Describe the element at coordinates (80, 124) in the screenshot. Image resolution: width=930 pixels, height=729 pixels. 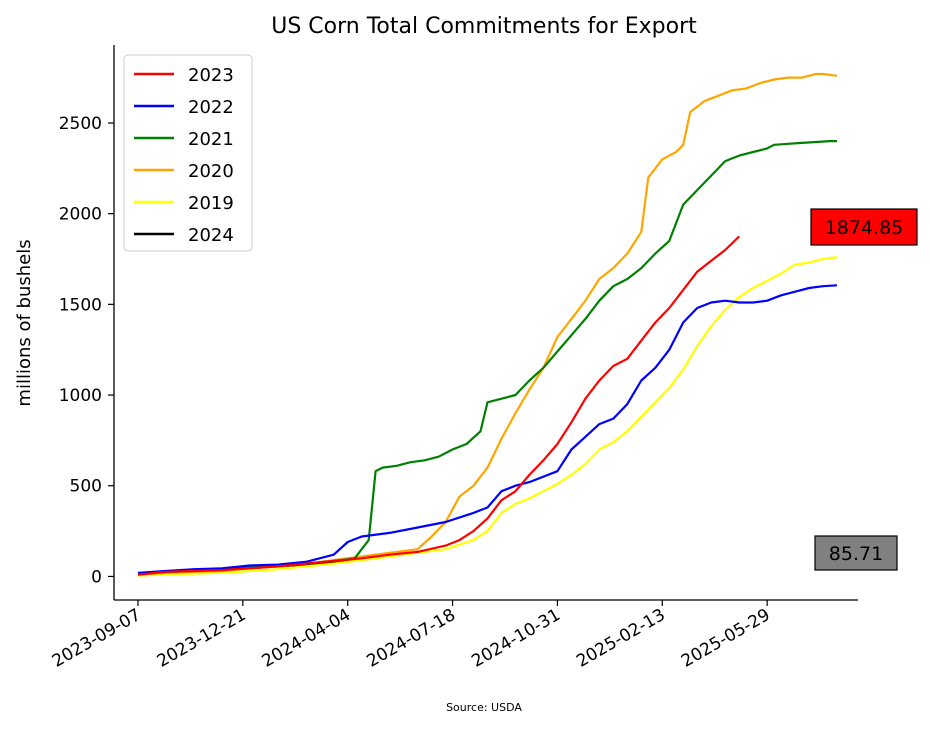
I see `y-tick-label: 2500` at that location.